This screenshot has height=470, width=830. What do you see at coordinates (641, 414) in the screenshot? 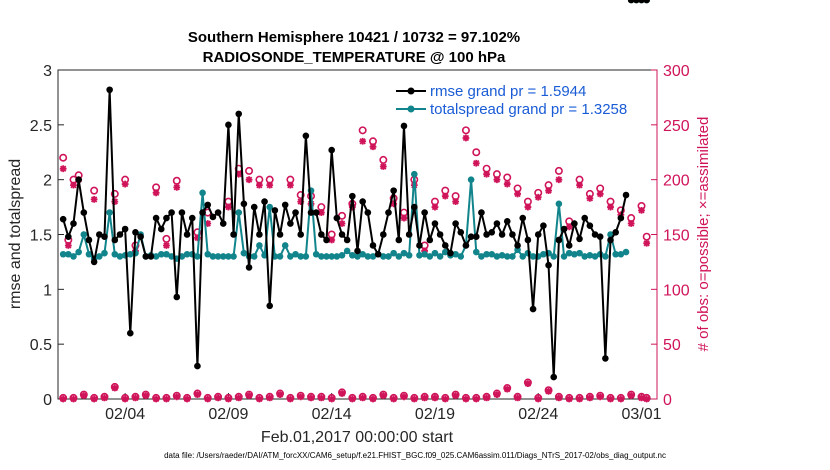
I see `x-tick-label: 03/01` at bounding box center [641, 414].